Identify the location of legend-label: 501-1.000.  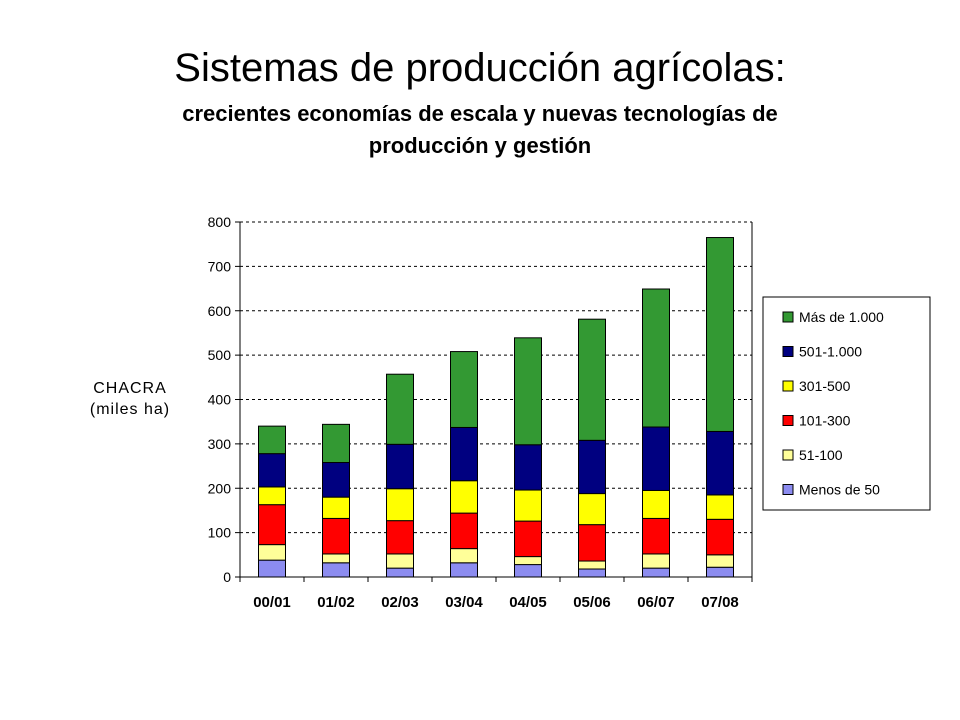
(830, 352).